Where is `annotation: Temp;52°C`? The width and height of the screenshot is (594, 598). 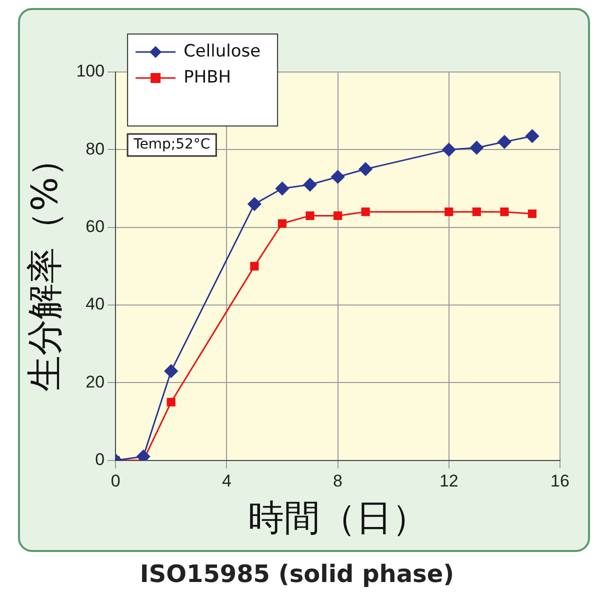
annotation: Temp;52°C is located at coordinates (171, 144).